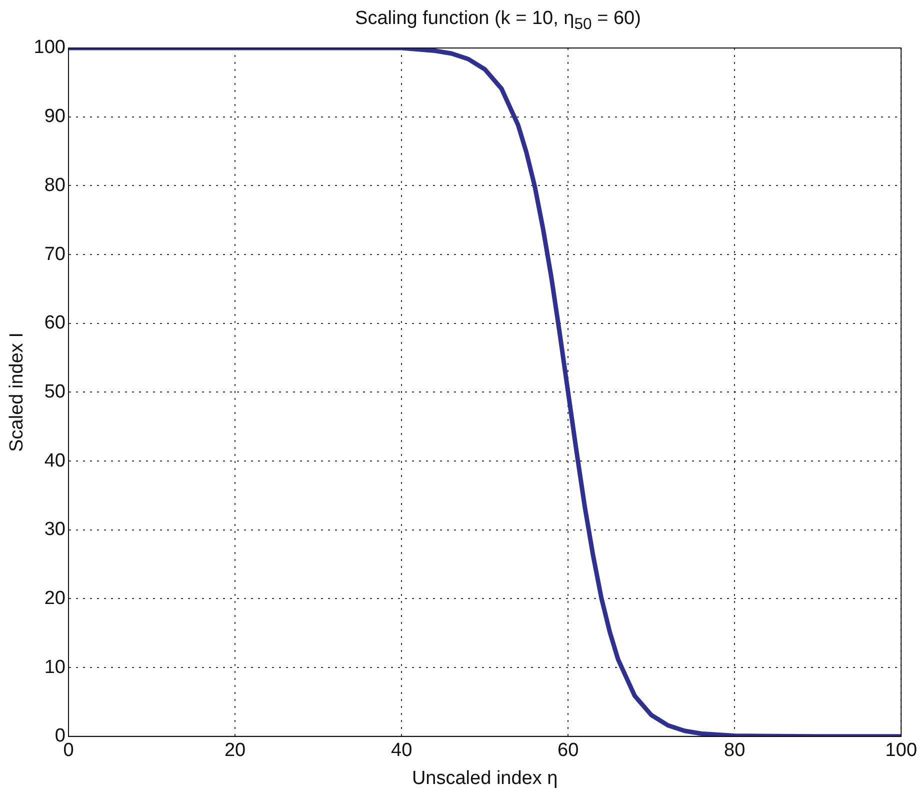 The width and height of the screenshot is (920, 798). Describe the element at coordinates (401, 751) in the screenshot. I see `x-tick-label: 40` at that location.